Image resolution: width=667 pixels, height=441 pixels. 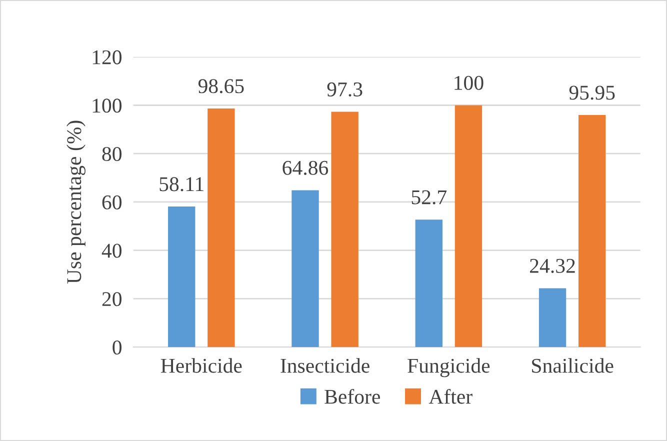 What do you see at coordinates (76, 202) in the screenshot?
I see `y-axis-title: Use percentage (%)` at bounding box center [76, 202].